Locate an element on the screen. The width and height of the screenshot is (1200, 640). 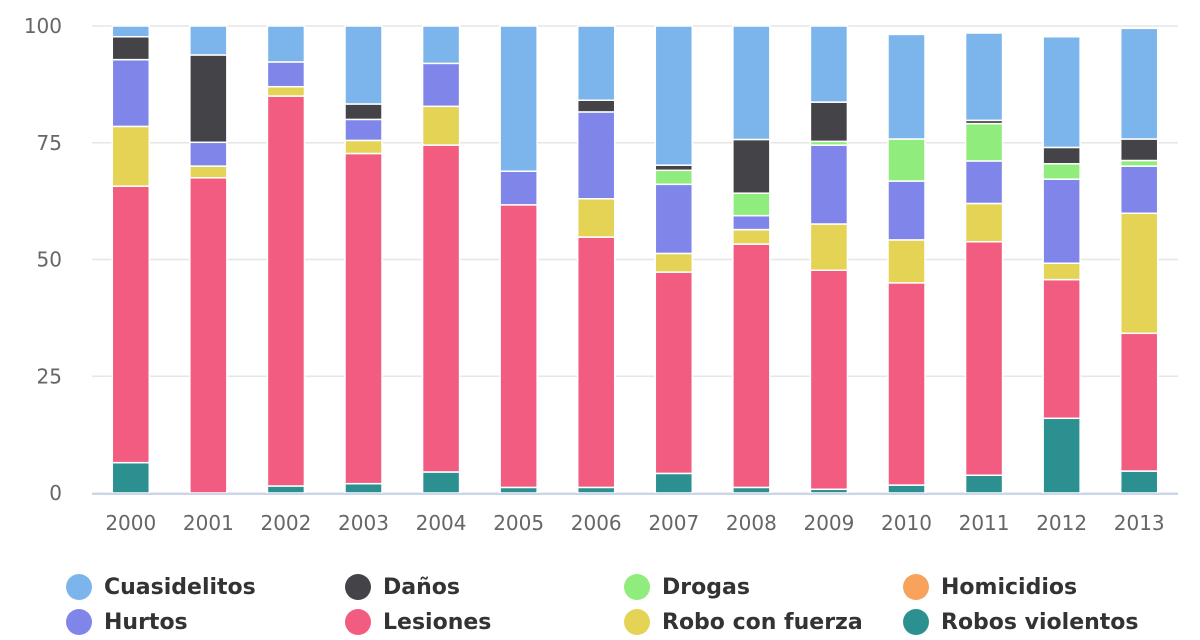
bar-segment-hurtos-2011 is located at coordinates (984, 182).